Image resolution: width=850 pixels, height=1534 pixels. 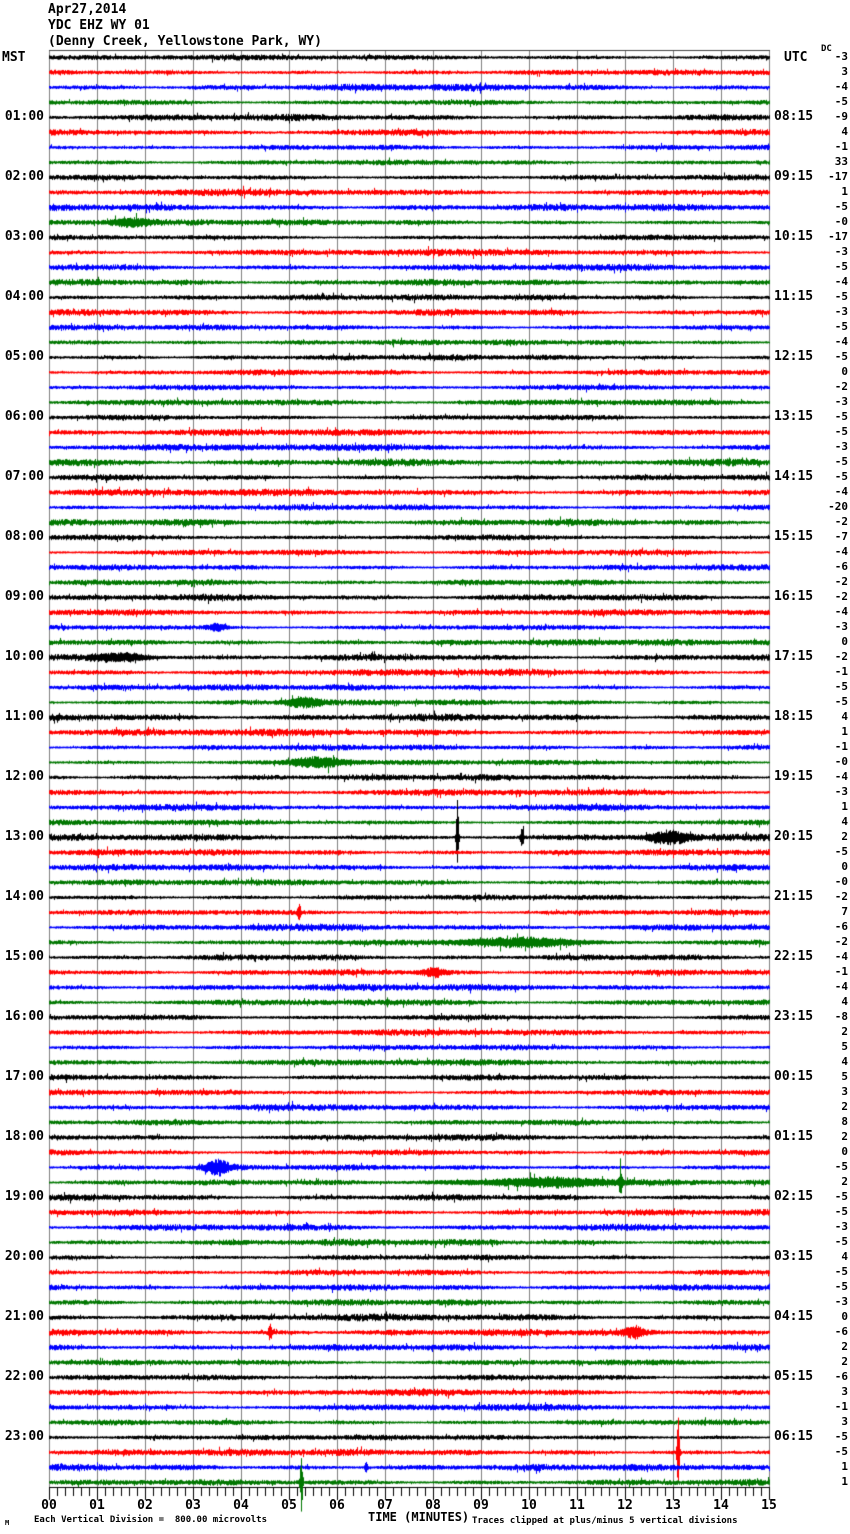 I want to click on utc-hour-label: 14:15, so click(x=794, y=476).